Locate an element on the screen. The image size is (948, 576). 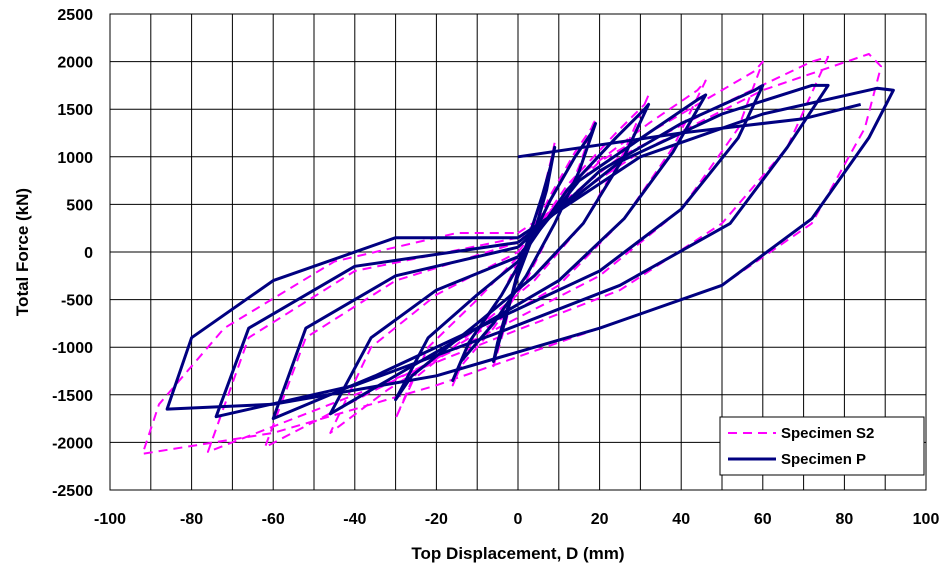
y-tick-label: 1000 is located at coordinates (75, 158).